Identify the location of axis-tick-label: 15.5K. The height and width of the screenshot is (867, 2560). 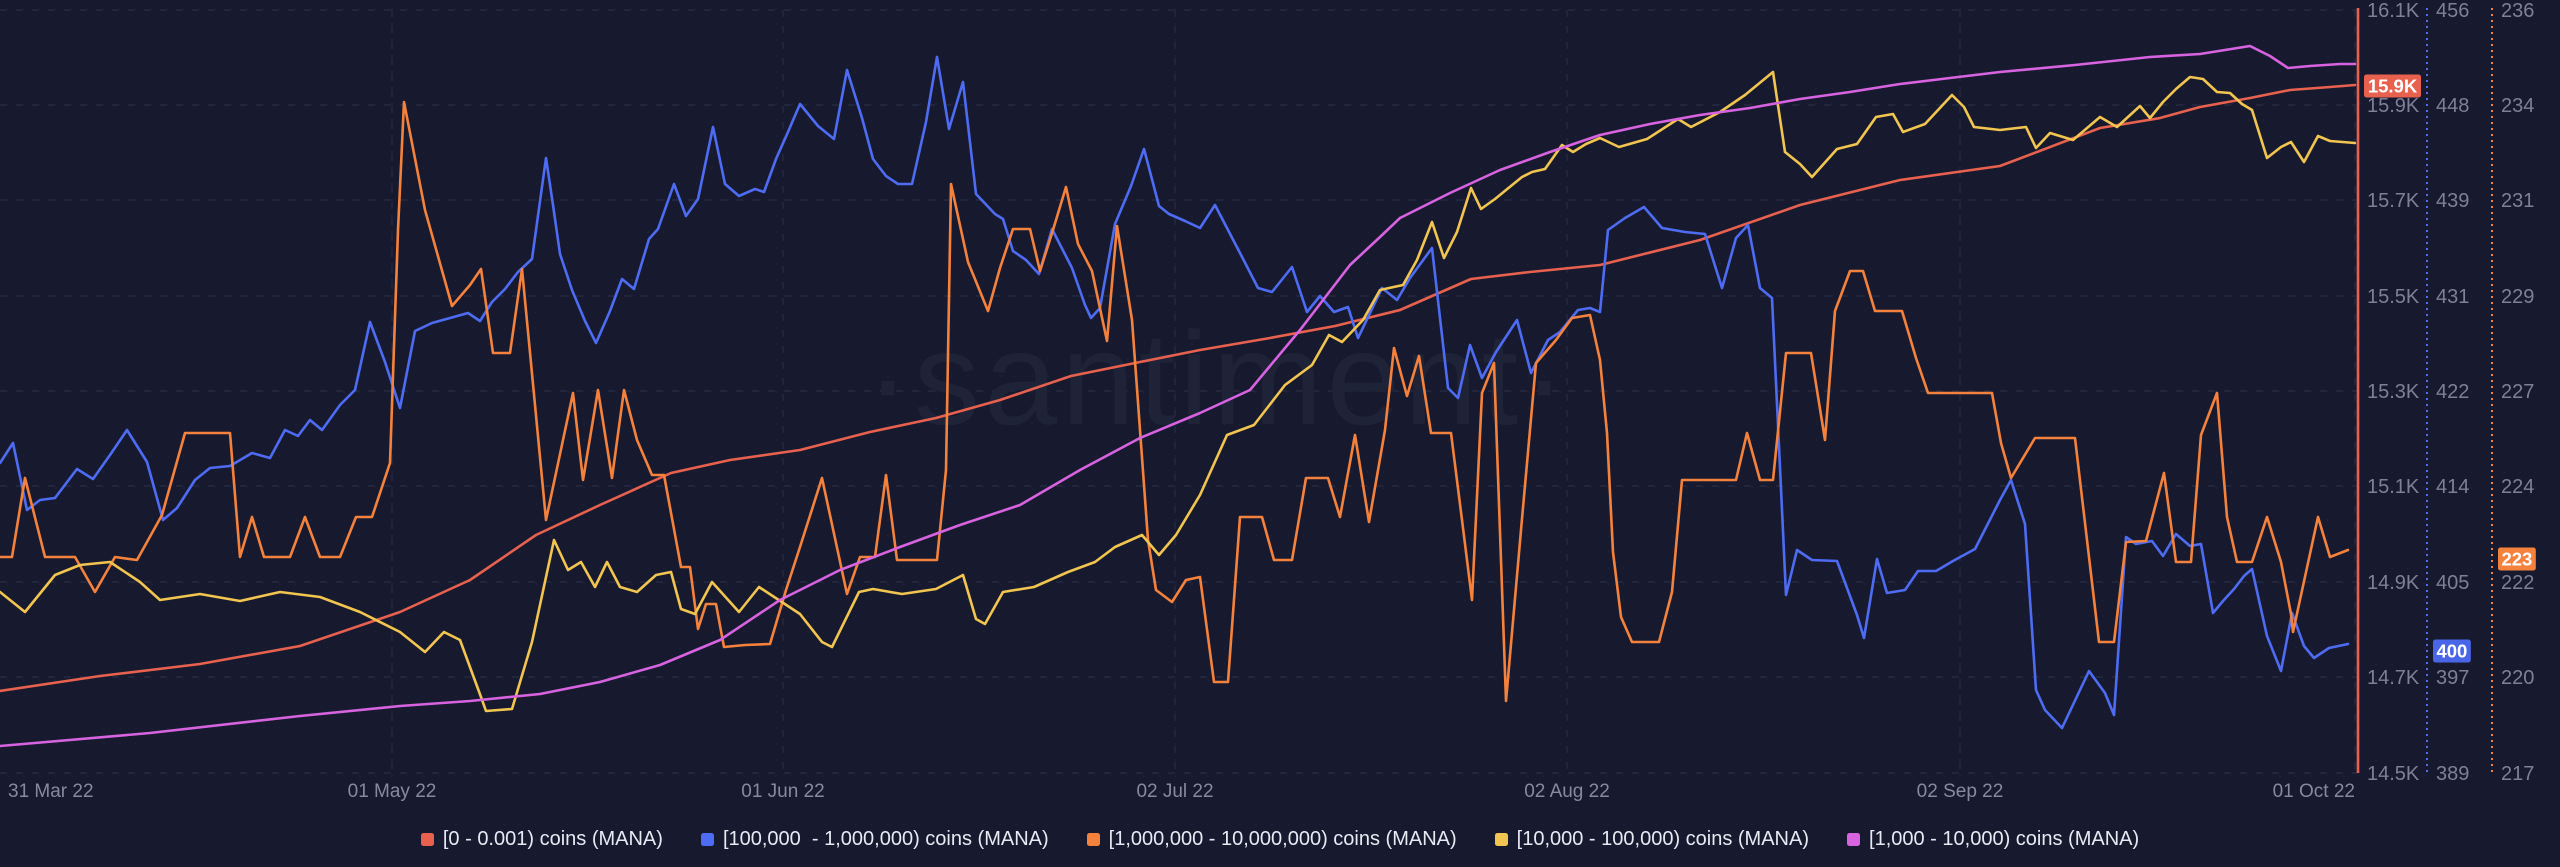
(2393, 297).